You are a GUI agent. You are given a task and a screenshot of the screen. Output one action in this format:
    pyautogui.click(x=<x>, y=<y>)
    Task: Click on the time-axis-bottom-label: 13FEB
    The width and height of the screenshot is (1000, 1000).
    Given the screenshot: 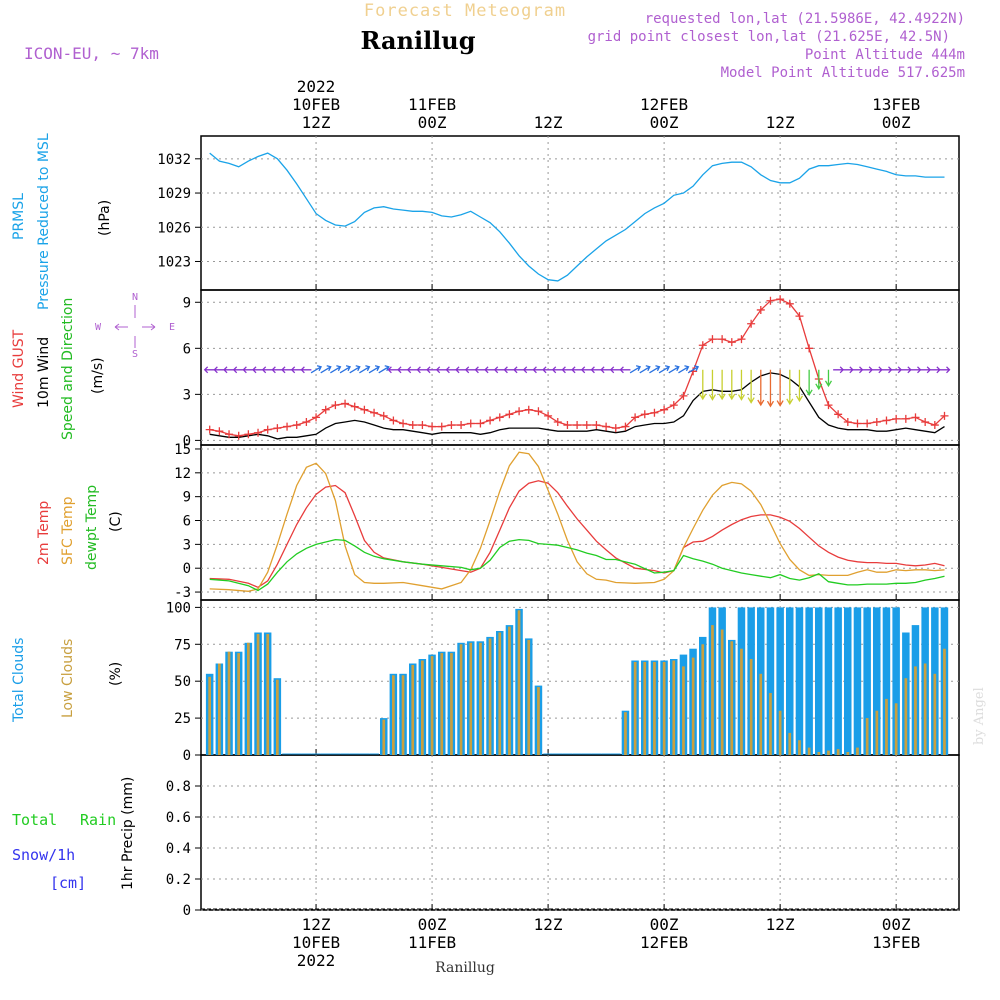 What is the action you would take?
    pyautogui.click(x=896, y=942)
    